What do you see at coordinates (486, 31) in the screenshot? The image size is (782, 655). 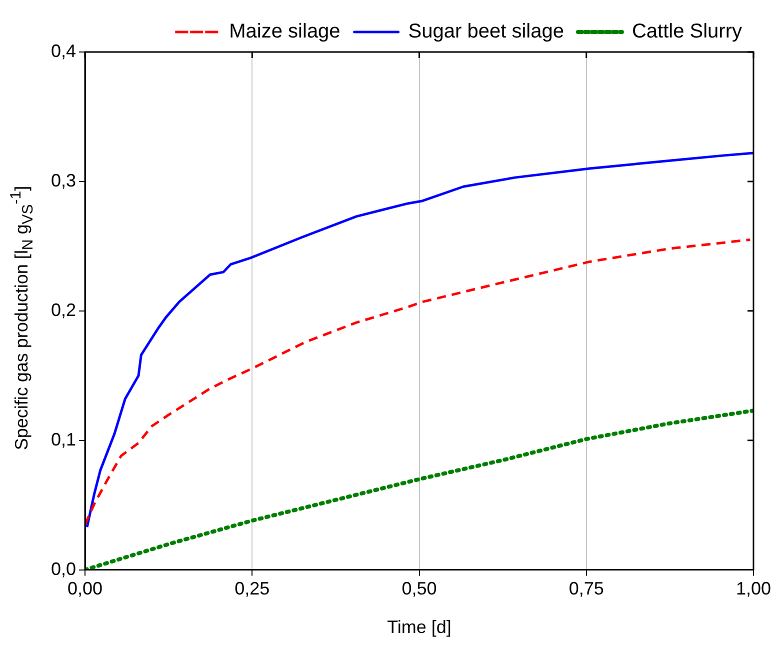 I see `legend-label: Sugar beet silage` at bounding box center [486, 31].